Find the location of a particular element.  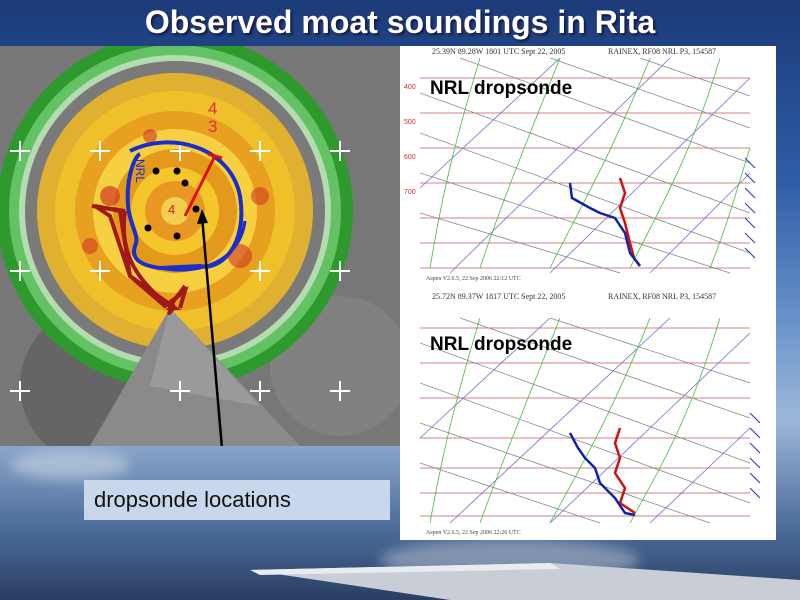

pressure-label: 400 is located at coordinates (410, 87).